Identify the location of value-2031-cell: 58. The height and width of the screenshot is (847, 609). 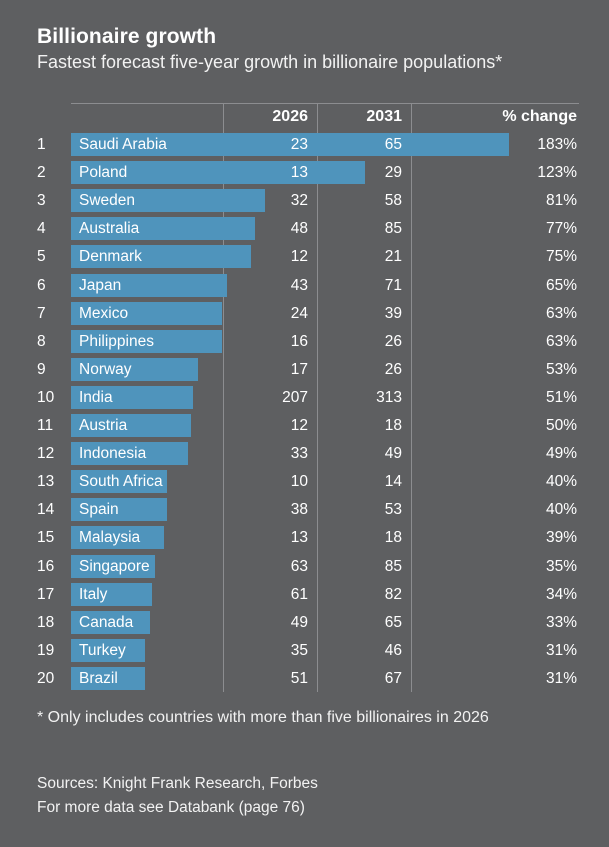
(393, 201).